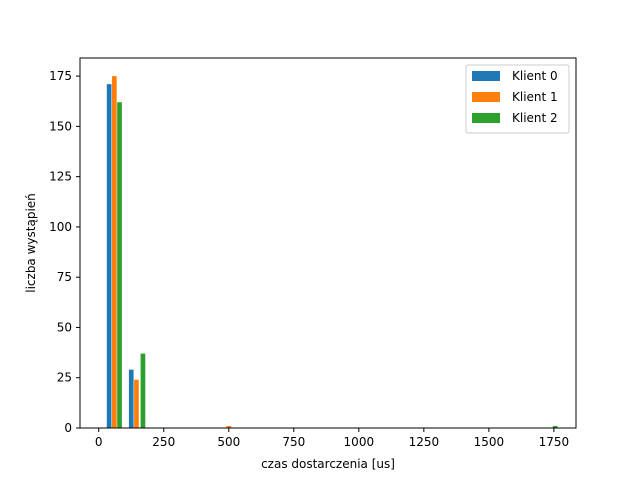 The height and width of the screenshot is (480, 640). Describe the element at coordinates (31, 243) in the screenshot. I see `y-axis-label: liczba wystąpień` at that location.